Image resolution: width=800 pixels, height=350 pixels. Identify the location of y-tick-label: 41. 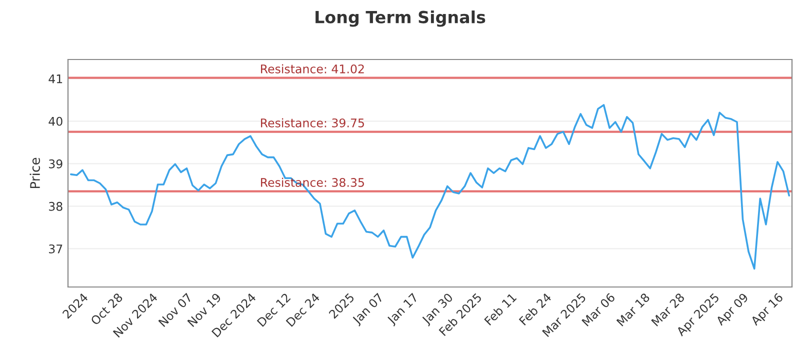
(55, 79).